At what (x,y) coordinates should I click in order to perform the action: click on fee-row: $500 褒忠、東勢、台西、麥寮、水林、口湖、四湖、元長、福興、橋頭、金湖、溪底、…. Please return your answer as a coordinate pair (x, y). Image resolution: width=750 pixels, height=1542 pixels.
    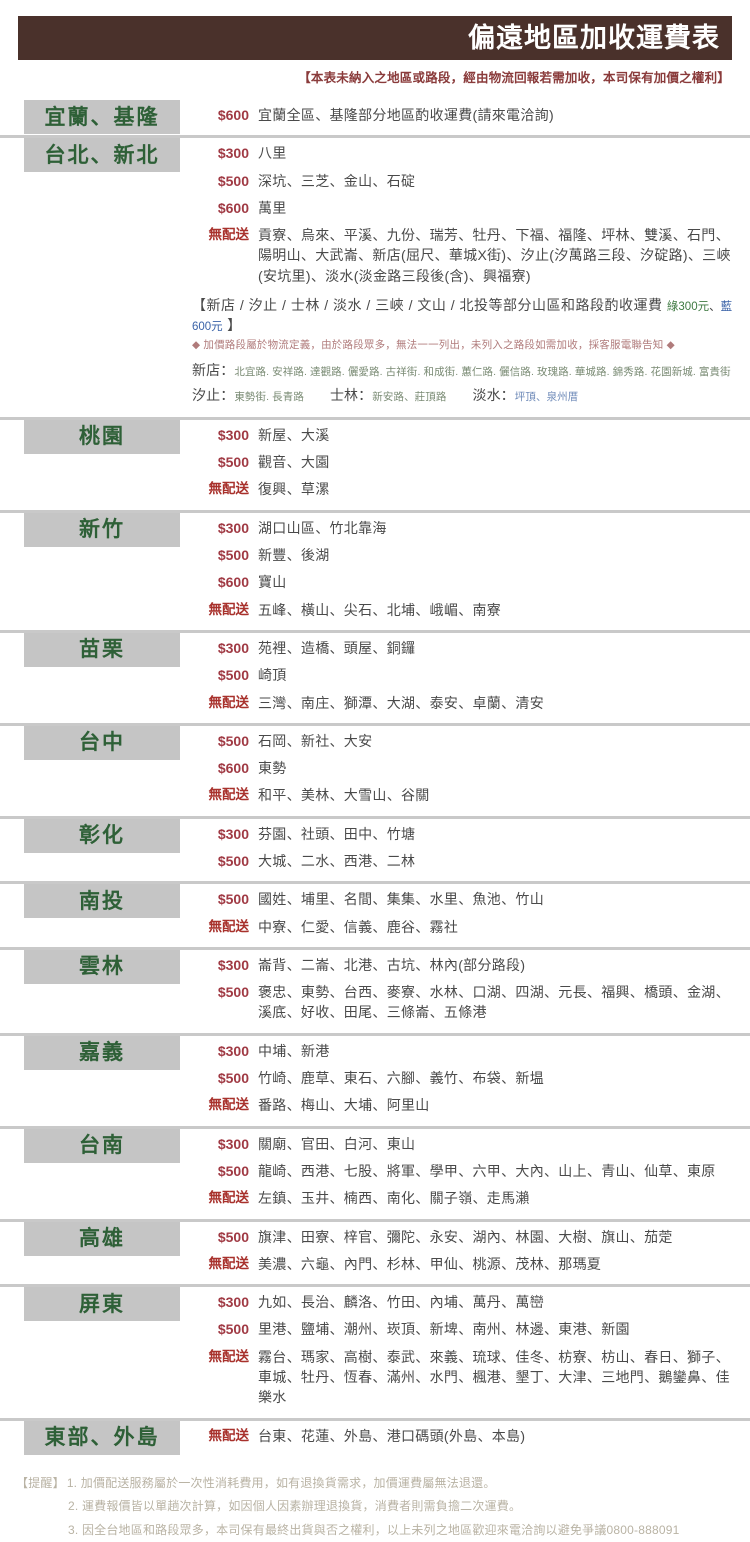
    Looking at the image, I should click on (467, 1002).